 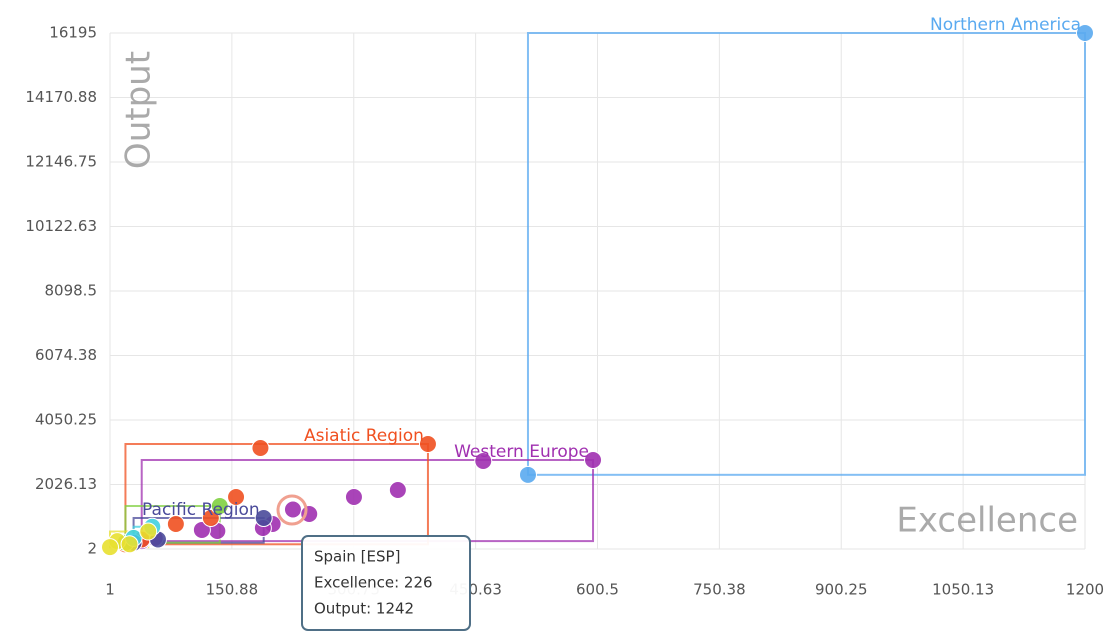 I want to click on region-box, so click(x=276, y=494).